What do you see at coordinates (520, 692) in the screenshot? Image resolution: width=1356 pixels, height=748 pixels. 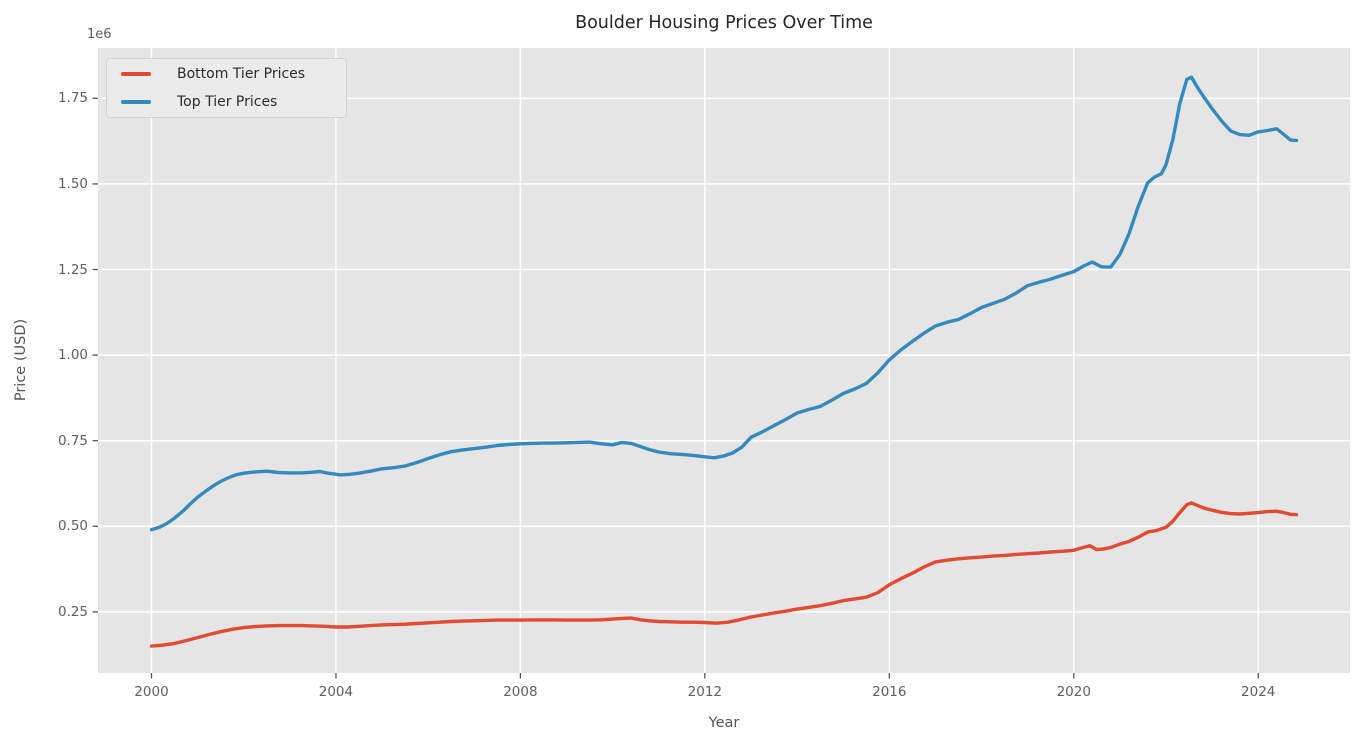 I see `x-tick-label: 2008` at bounding box center [520, 692].